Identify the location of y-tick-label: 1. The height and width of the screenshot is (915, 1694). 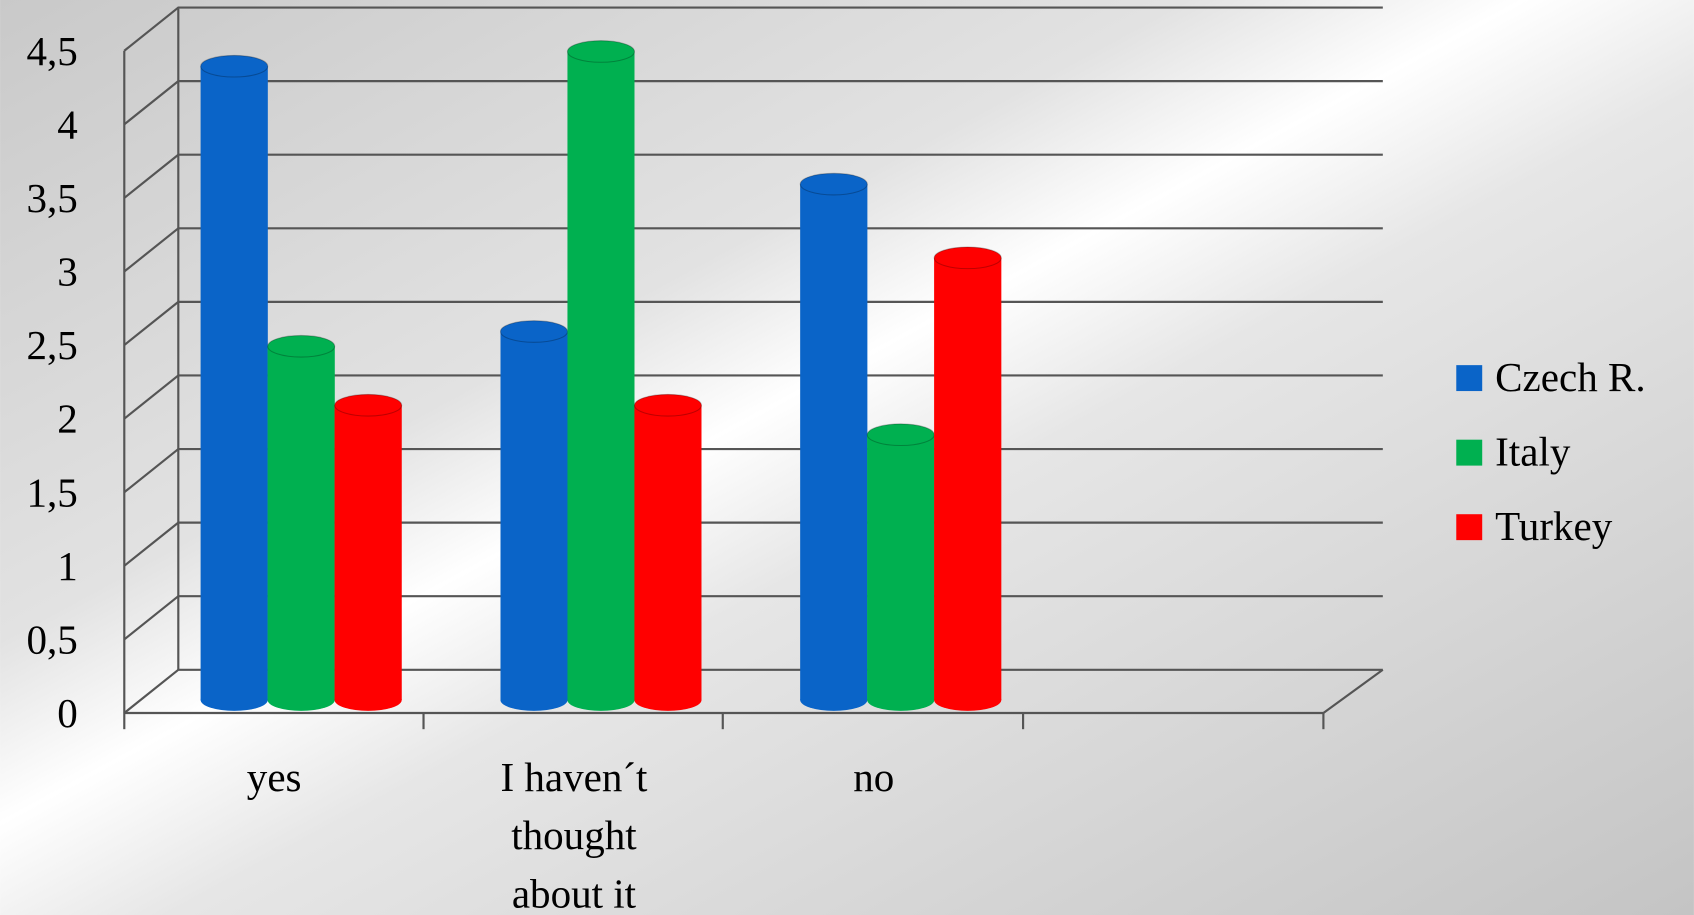
(67, 566).